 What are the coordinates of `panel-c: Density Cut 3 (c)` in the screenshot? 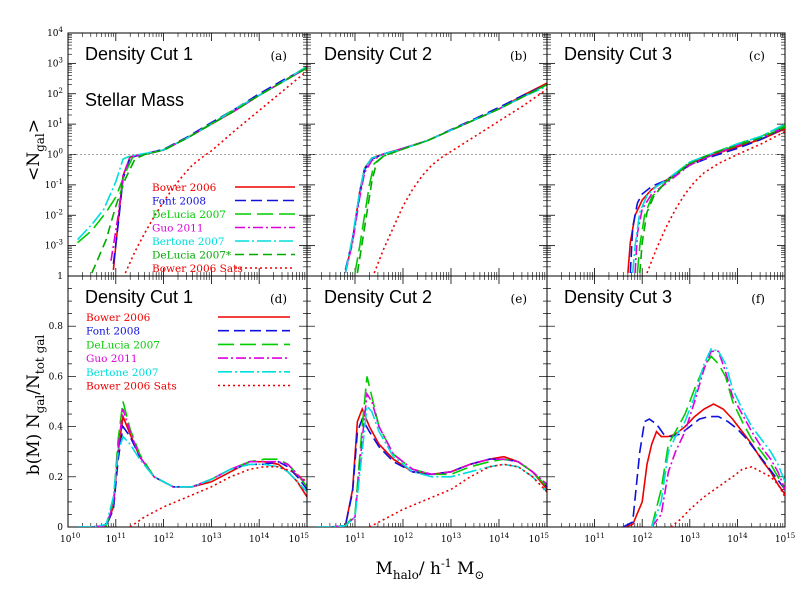 It's located at (666, 154).